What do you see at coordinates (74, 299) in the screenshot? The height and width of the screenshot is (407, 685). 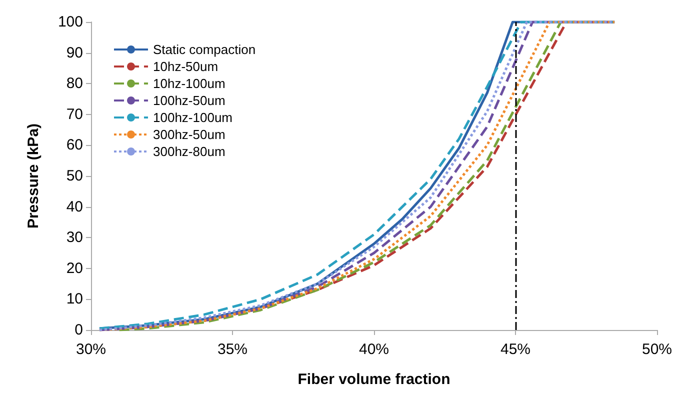 I see `y-tick-label: 10` at bounding box center [74, 299].